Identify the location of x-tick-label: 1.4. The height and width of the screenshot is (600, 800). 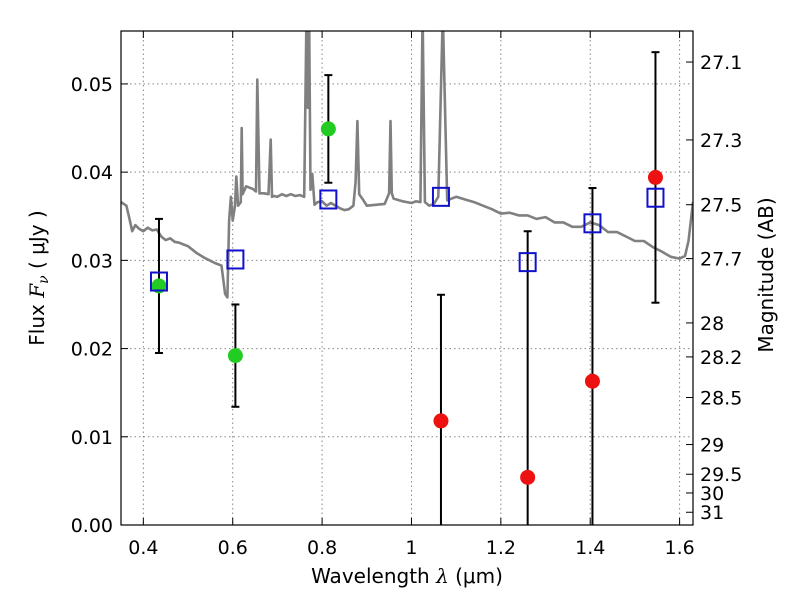
(590, 548).